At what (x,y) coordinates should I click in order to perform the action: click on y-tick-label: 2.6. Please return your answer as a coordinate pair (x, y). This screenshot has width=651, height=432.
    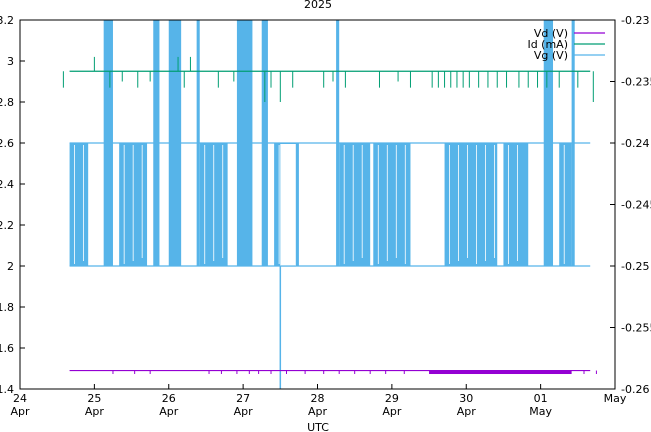
    Looking at the image, I should click on (7, 143).